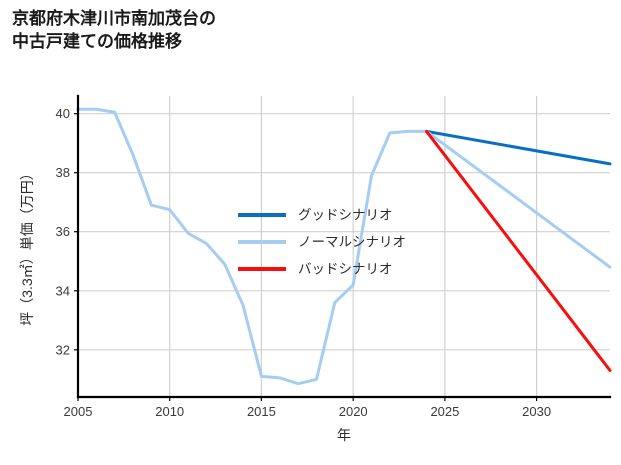 The width and height of the screenshot is (621, 465). Describe the element at coordinates (169, 411) in the screenshot. I see `x-tick-label: 2010` at that location.